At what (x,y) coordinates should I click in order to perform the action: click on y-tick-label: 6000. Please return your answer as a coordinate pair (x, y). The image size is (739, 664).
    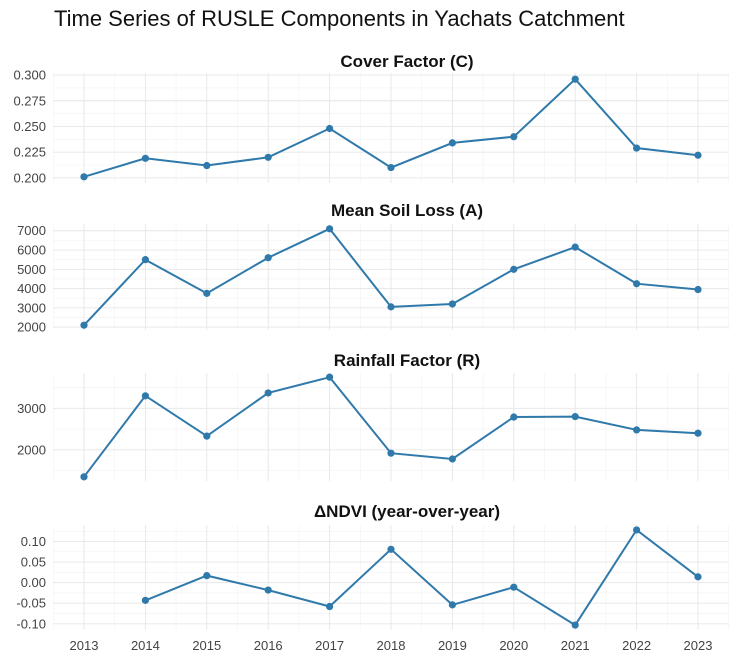
    Looking at the image, I should click on (31, 250).